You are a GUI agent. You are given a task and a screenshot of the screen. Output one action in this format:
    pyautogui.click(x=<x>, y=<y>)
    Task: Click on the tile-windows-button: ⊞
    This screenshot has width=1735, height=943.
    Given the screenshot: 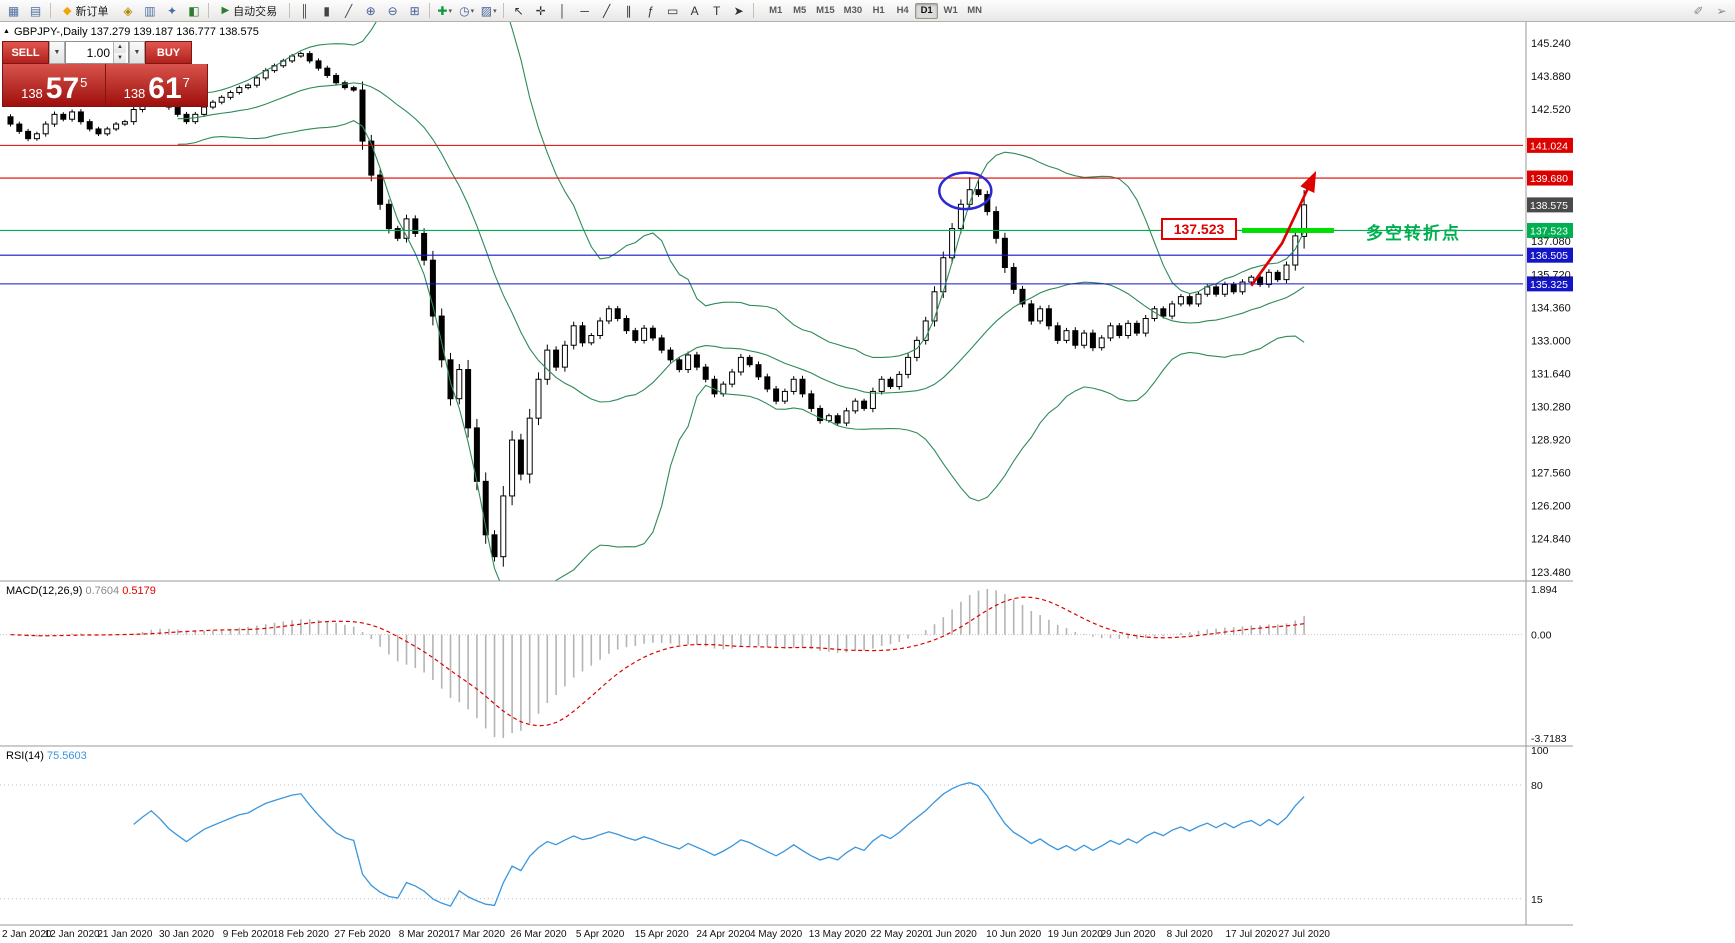 What is the action you would take?
    pyautogui.click(x=414, y=11)
    